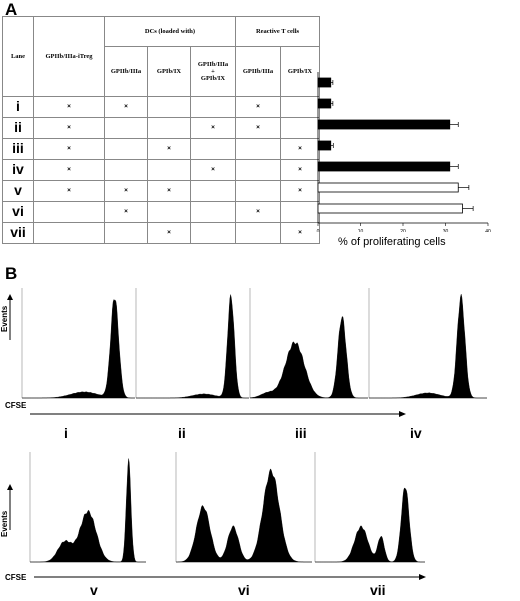 The height and width of the screenshot is (601, 520). I want to click on subheader-1: GPIb/IX, so click(169, 71).